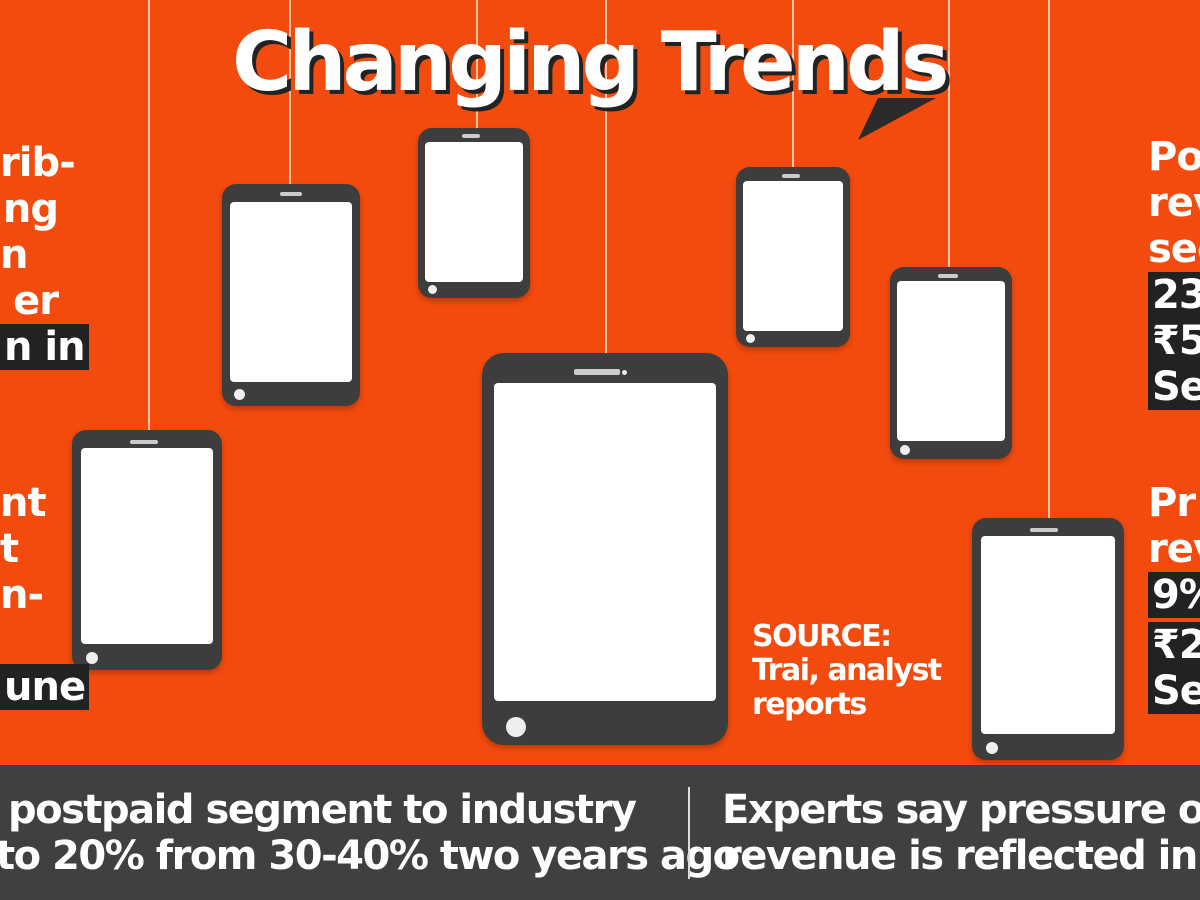 The image size is (1200, 900). I want to click on right-text-postpaid: Po rev sec 23 ₹5 Se, so click(1174, 272).